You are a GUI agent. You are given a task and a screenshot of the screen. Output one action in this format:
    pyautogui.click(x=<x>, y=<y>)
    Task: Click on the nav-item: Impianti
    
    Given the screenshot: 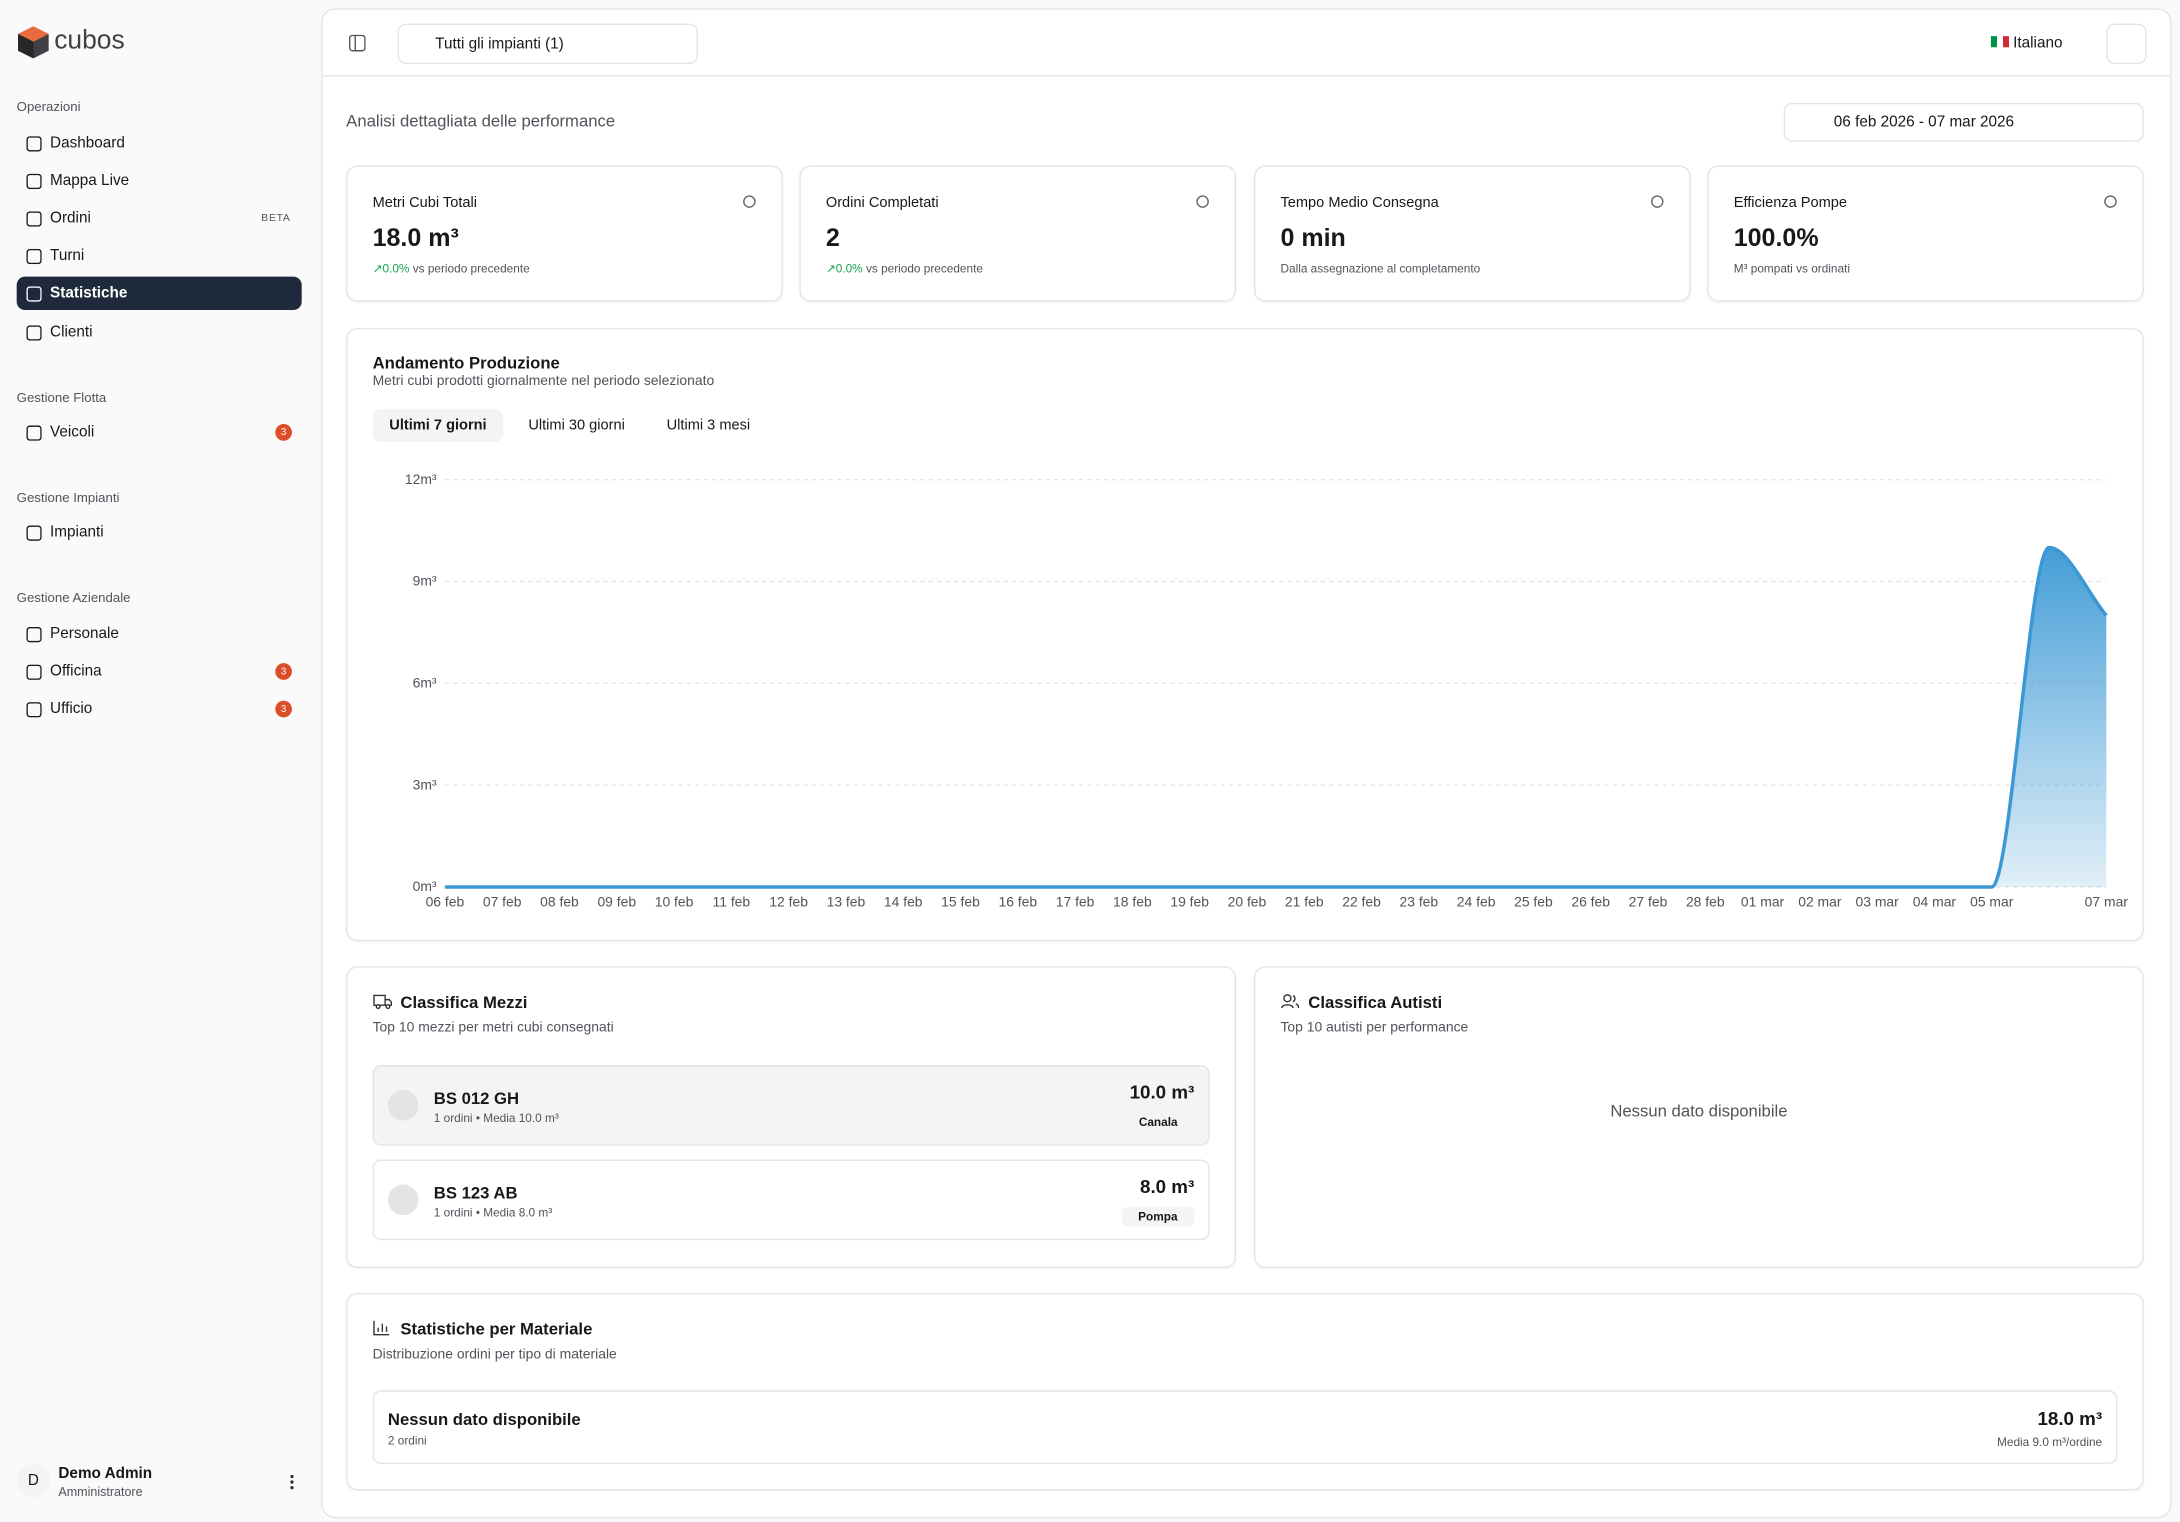 What is the action you would take?
    pyautogui.click(x=159, y=532)
    